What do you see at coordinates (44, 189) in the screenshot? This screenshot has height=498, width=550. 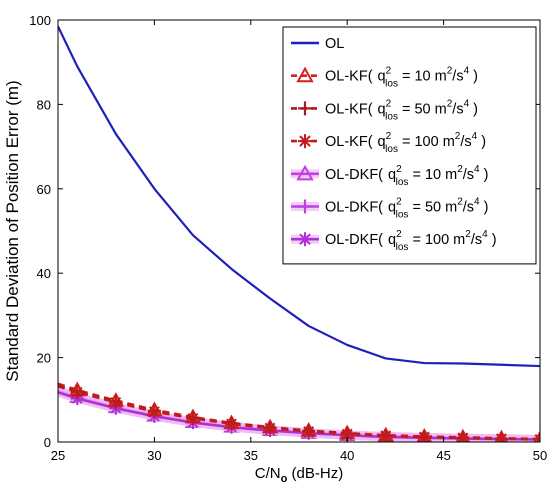 I see `y-tick-label: 60` at bounding box center [44, 189].